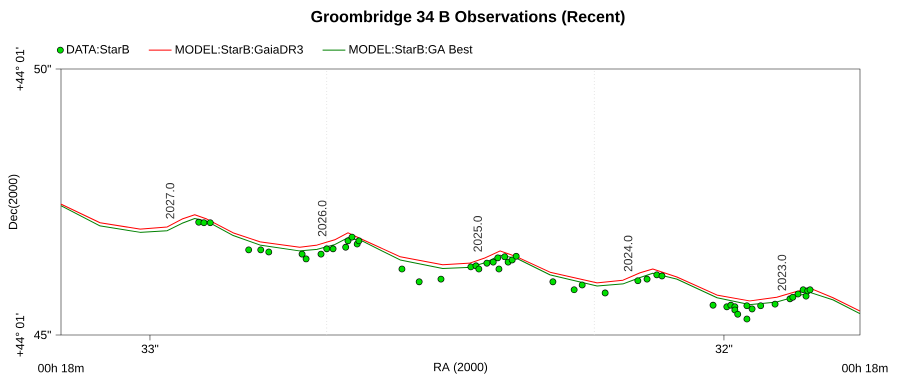 Image resolution: width=920 pixels, height=387 pixels. I want to click on legend-label: MODEL:StarB:GA Best, so click(411, 49).